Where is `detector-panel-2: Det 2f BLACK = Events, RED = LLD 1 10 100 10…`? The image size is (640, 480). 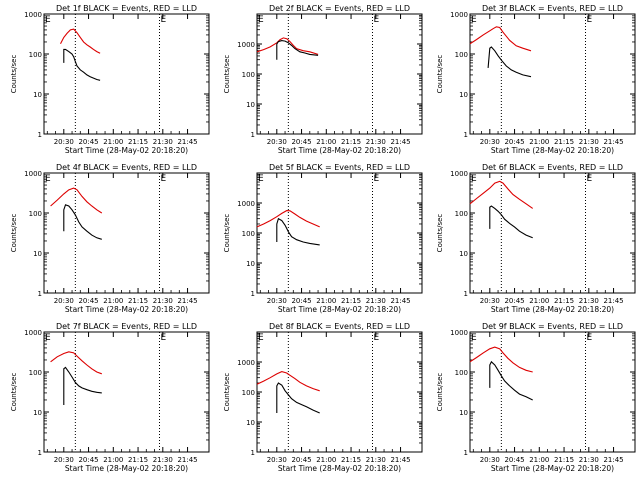
detector-panel-2: Det 2f BLACK = Events, RED = LLD 1 10 100 10… is located at coordinates (323, 79).